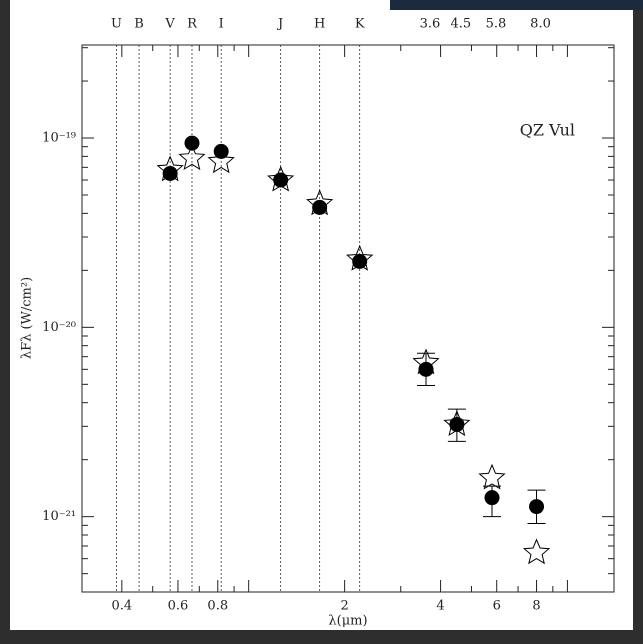  What do you see at coordinates (59, 138) in the screenshot?
I see `y-tick-label: 10⁻¹⁹` at bounding box center [59, 138].